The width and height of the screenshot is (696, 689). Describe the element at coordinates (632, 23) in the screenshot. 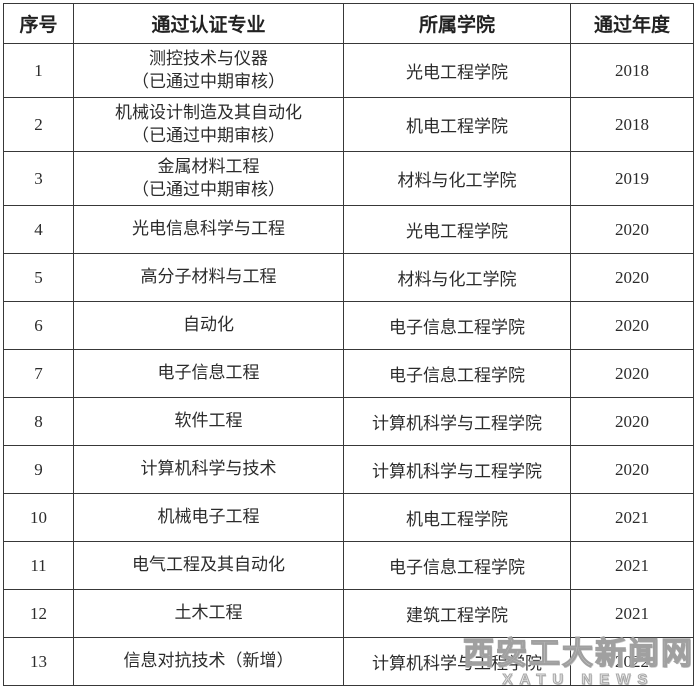

I see `header-year-passed: 通过年度` at that location.